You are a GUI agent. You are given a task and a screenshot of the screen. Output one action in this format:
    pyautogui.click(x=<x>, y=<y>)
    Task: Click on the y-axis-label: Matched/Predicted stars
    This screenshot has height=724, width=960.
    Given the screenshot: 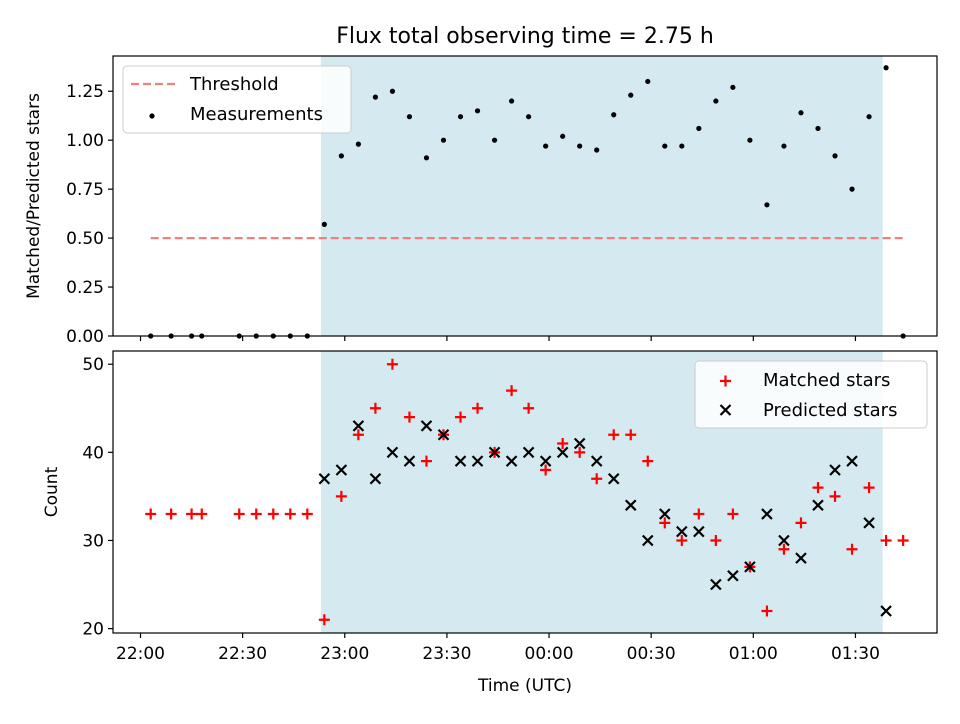 What is the action you would take?
    pyautogui.click(x=34, y=196)
    